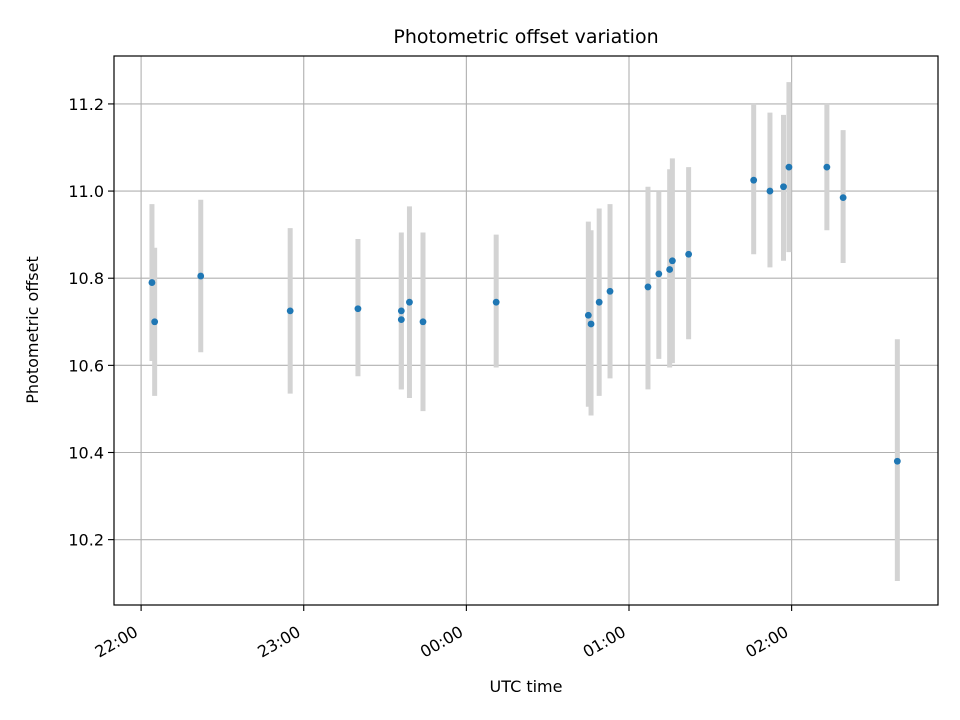 This screenshot has height=720, width=960. What do you see at coordinates (86, 191) in the screenshot?
I see `y-tick-label: 11.0` at bounding box center [86, 191].